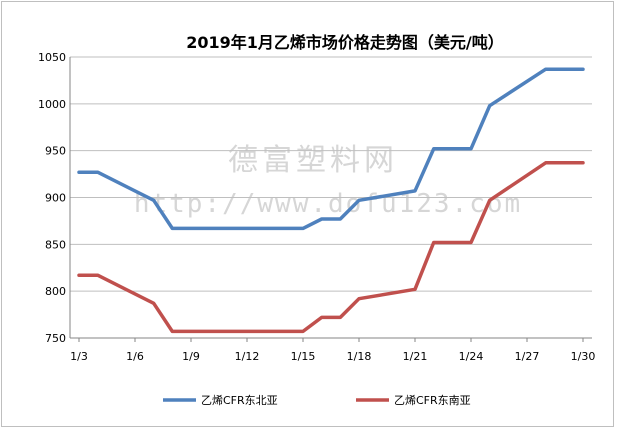  What do you see at coordinates (79, 356) in the screenshot?
I see `x-tick-label: 1/3` at bounding box center [79, 356].